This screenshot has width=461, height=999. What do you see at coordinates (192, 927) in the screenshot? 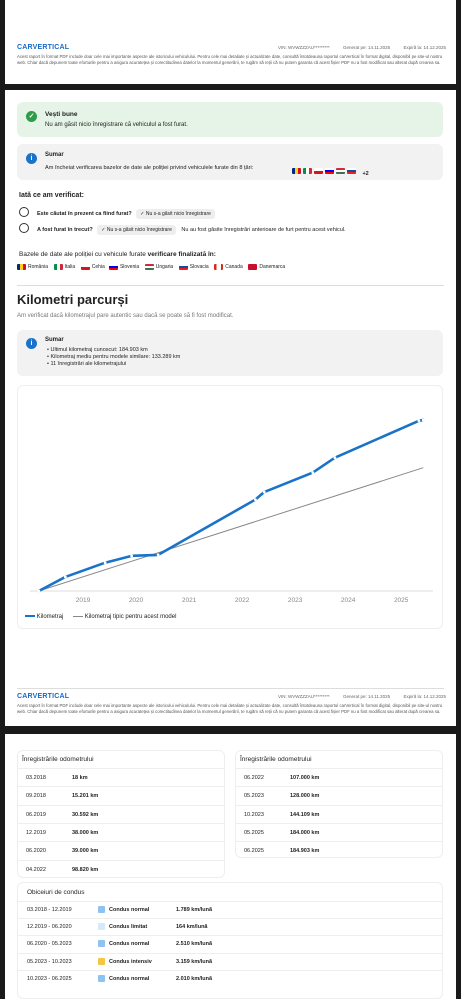
I see `driving-value: 164 km/lună` at bounding box center [192, 927].